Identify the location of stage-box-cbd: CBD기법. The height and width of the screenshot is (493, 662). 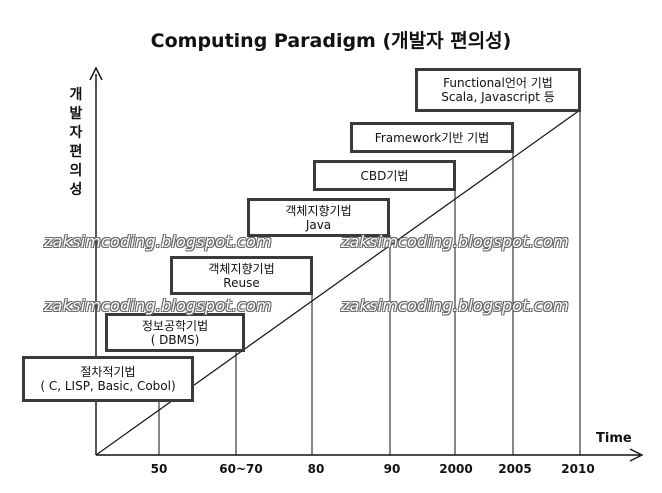
(384, 175).